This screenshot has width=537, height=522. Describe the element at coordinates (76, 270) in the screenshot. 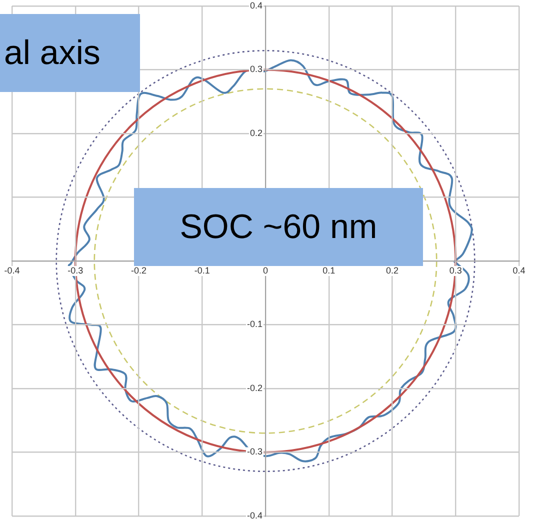

I see `x-tick-label: -0.3` at that location.